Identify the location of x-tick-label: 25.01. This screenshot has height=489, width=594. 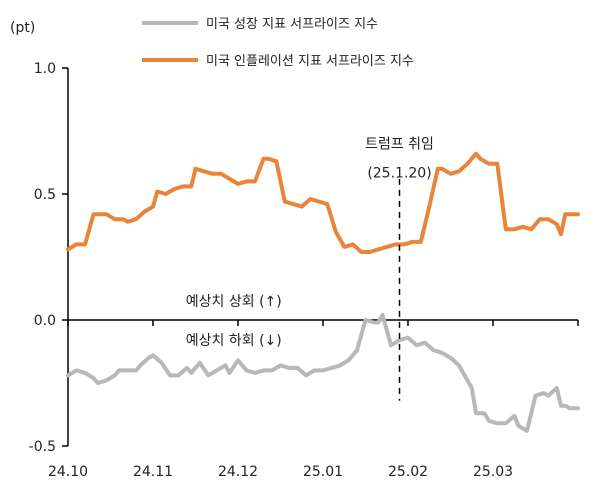
(323, 472).